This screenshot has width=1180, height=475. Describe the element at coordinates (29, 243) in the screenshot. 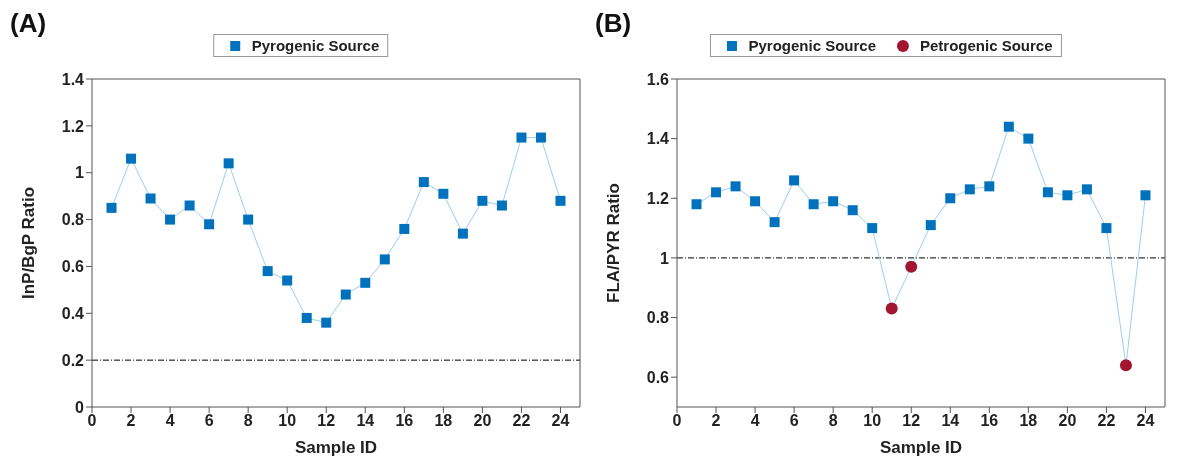

I see `y-axis-title: InP/BgP Ratio` at that location.